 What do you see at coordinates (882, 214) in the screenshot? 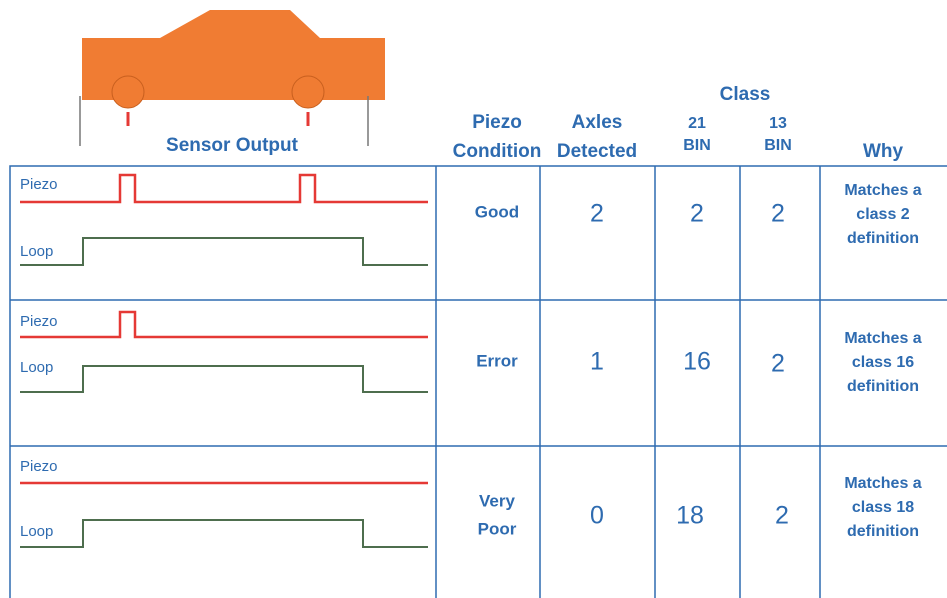
I see `why: class 2` at bounding box center [882, 214].